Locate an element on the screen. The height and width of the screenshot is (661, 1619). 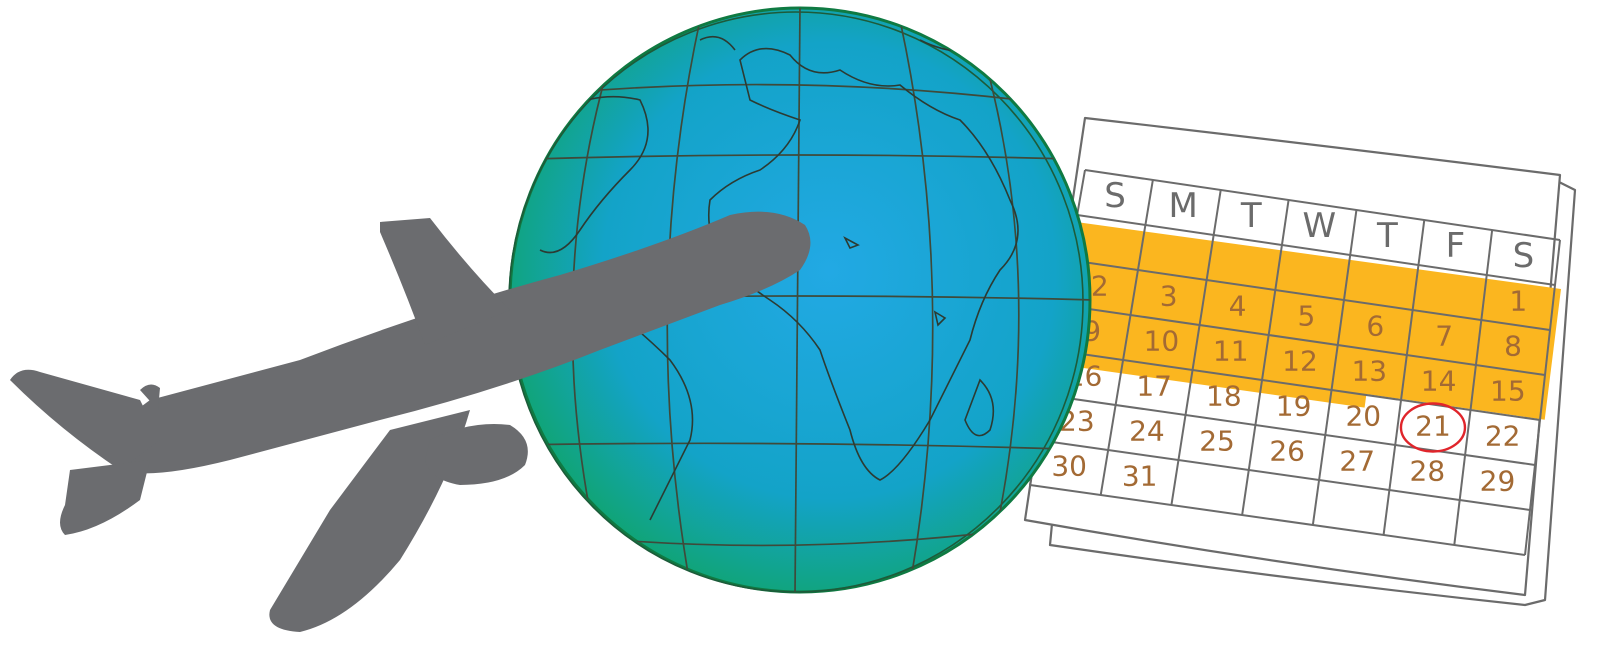
calendar-date: 14 is located at coordinates (1439, 381).